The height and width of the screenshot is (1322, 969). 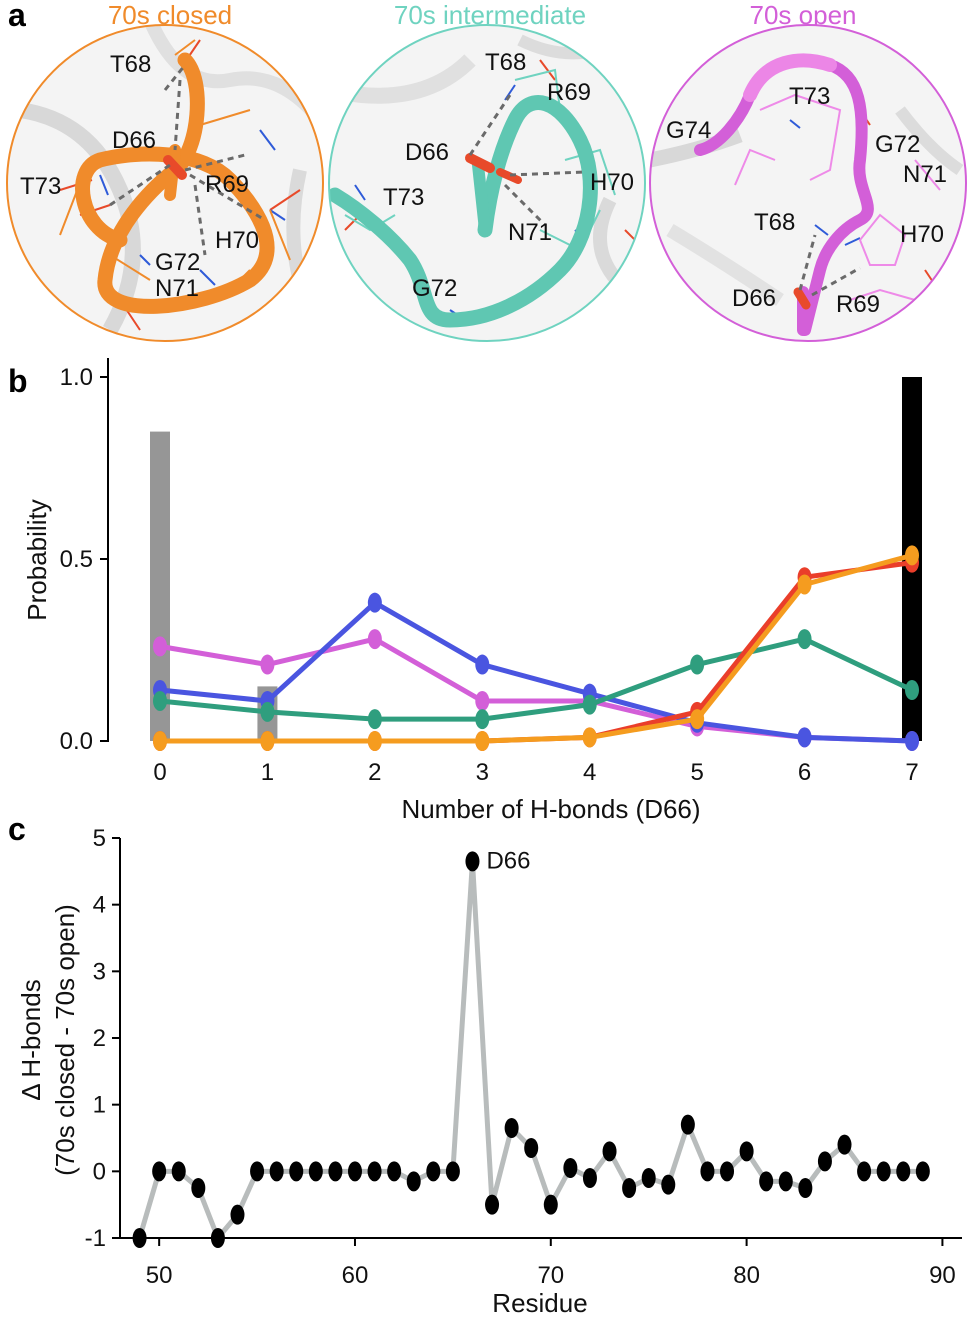 What do you see at coordinates (65, 1040) in the screenshot?
I see `panel-c-y-label-2: (70s closed - 70s open)` at bounding box center [65, 1040].